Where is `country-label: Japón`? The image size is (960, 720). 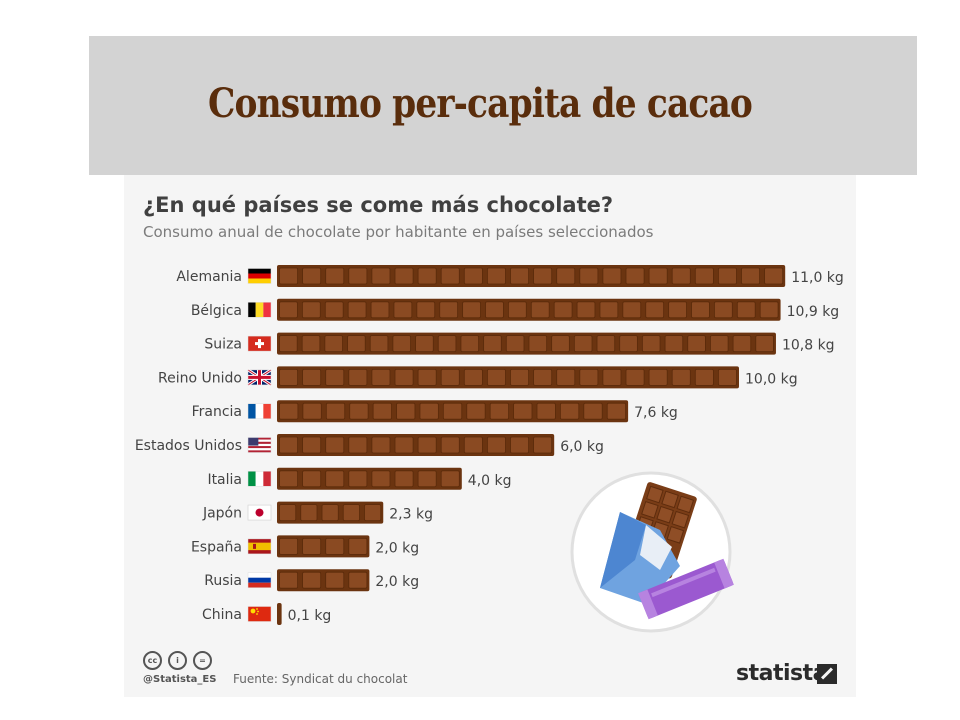
country-label: Japón is located at coordinates (222, 514).